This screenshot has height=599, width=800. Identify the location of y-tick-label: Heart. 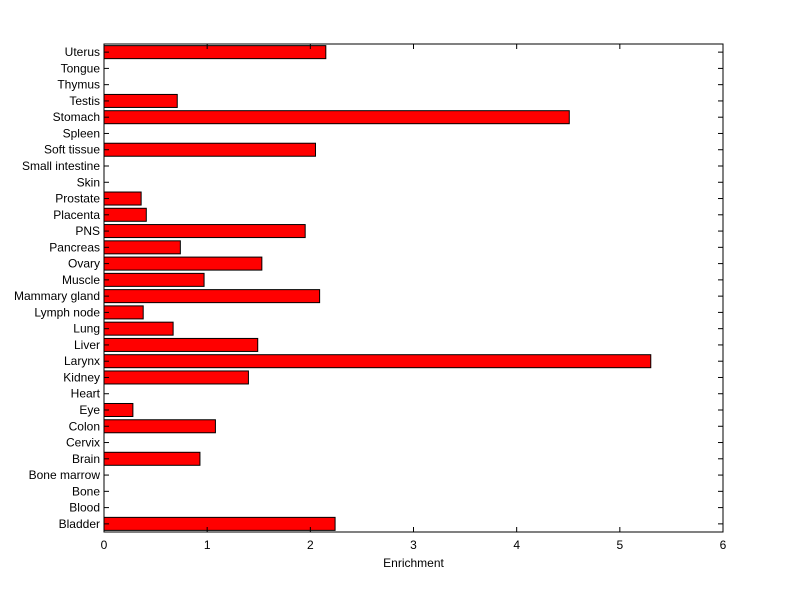
(86, 394).